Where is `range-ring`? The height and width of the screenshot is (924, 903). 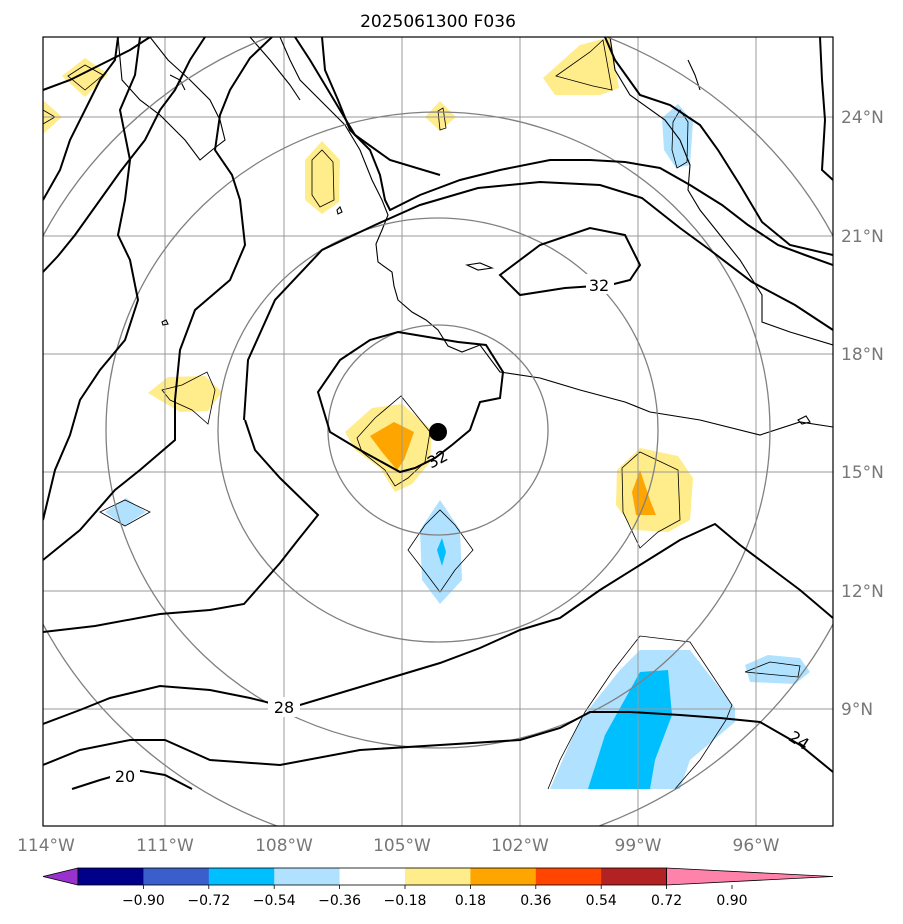
range-ring is located at coordinates (438, 430).